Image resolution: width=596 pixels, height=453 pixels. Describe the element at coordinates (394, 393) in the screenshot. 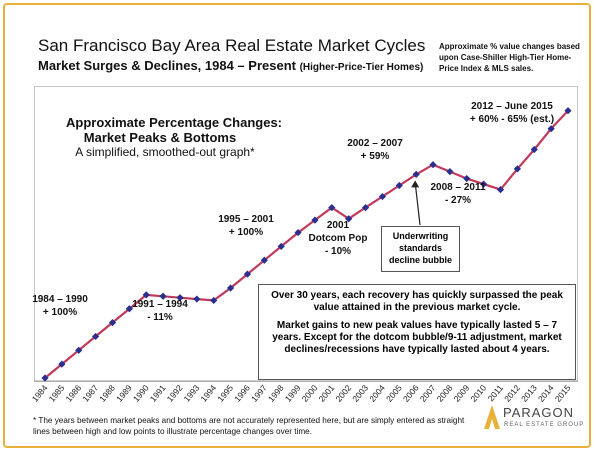

I see `x-tick-label: 2005` at that location.